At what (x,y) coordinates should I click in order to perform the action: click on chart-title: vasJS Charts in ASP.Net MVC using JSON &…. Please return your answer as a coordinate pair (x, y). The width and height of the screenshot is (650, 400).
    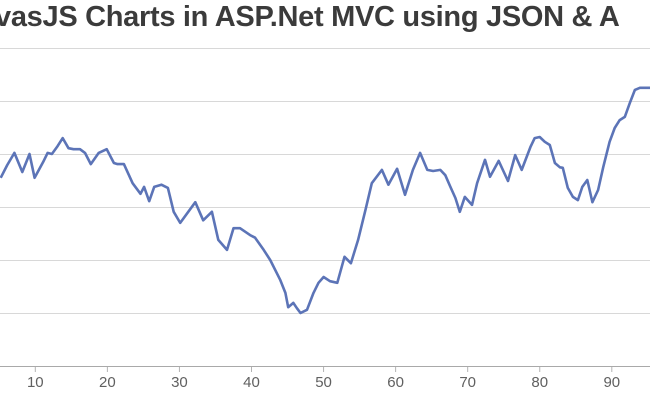
    Looking at the image, I should click on (310, 17).